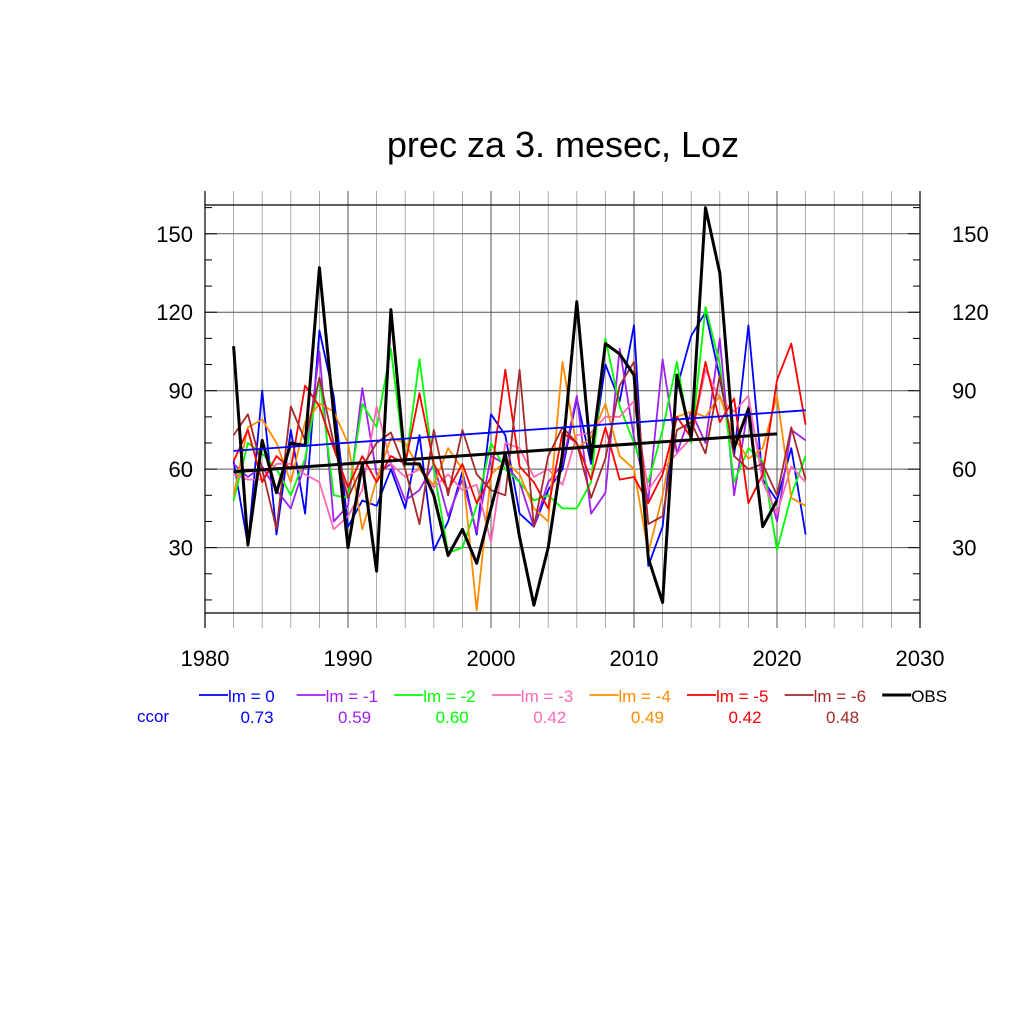  What do you see at coordinates (205, 658) in the screenshot?
I see `x-tick-label: 1980` at bounding box center [205, 658].